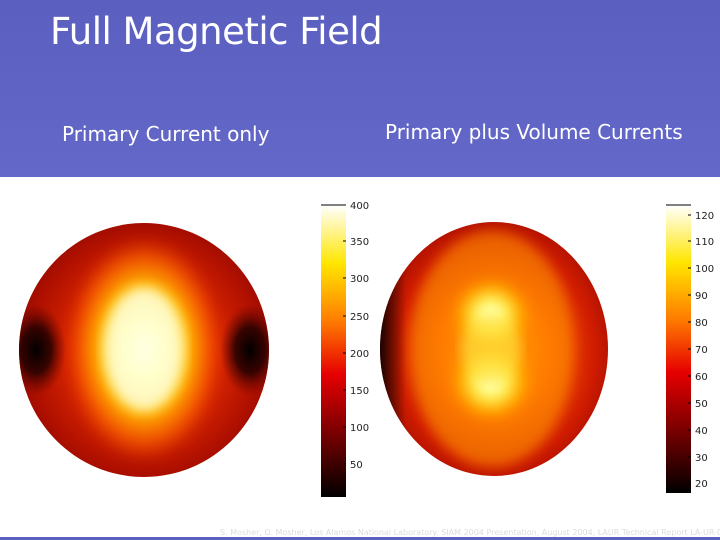 The width and height of the screenshot is (720, 540). What do you see at coordinates (345, 349) in the screenshot?
I see `left-colorbar: 400 350 300 250 200 150 100 50` at bounding box center [345, 349].